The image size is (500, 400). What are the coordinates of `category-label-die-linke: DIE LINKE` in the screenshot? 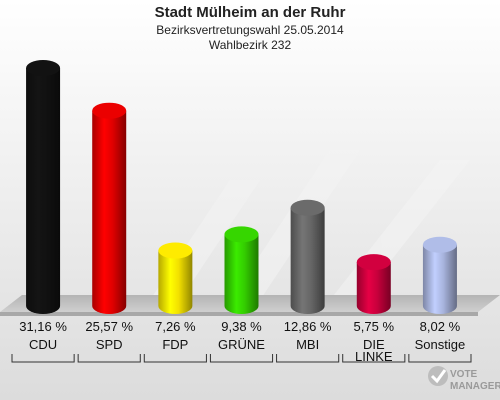 It's located at (374, 350).